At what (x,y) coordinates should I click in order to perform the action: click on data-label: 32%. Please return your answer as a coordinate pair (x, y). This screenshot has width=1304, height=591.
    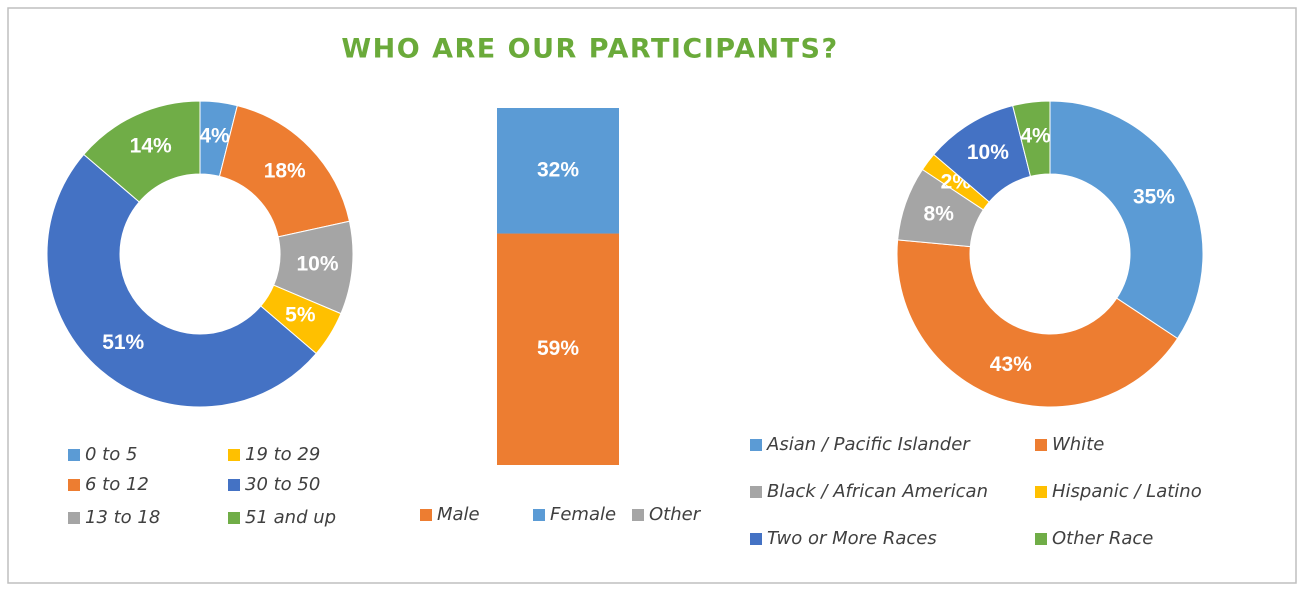
    Looking at the image, I should click on (558, 169).